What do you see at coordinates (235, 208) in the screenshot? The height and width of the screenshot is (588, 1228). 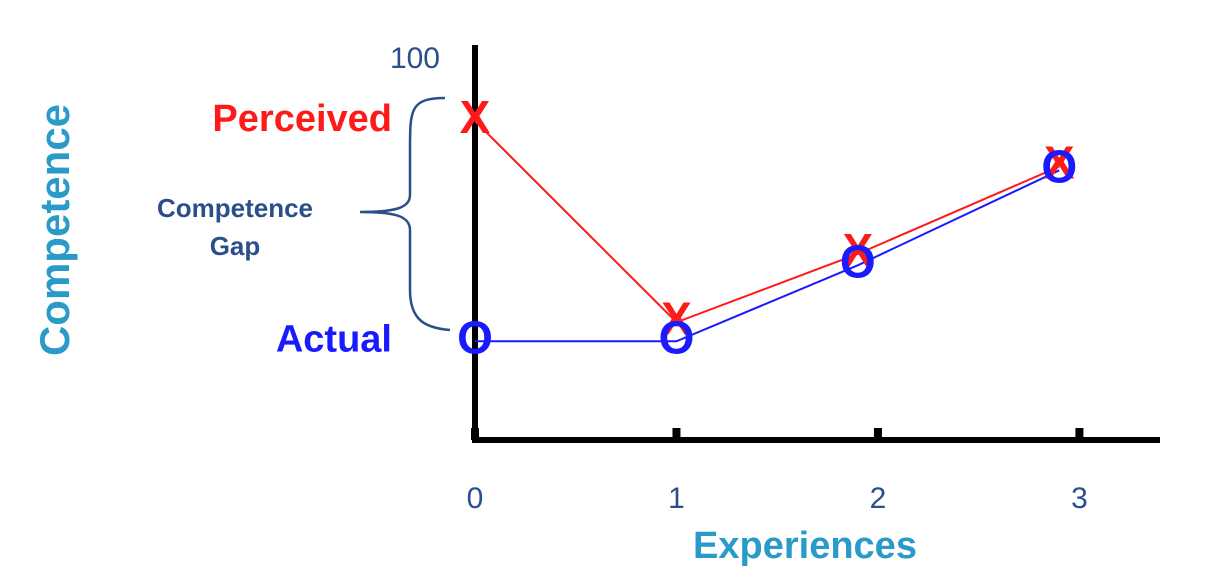 I see `gap-annotation: Competence` at bounding box center [235, 208].